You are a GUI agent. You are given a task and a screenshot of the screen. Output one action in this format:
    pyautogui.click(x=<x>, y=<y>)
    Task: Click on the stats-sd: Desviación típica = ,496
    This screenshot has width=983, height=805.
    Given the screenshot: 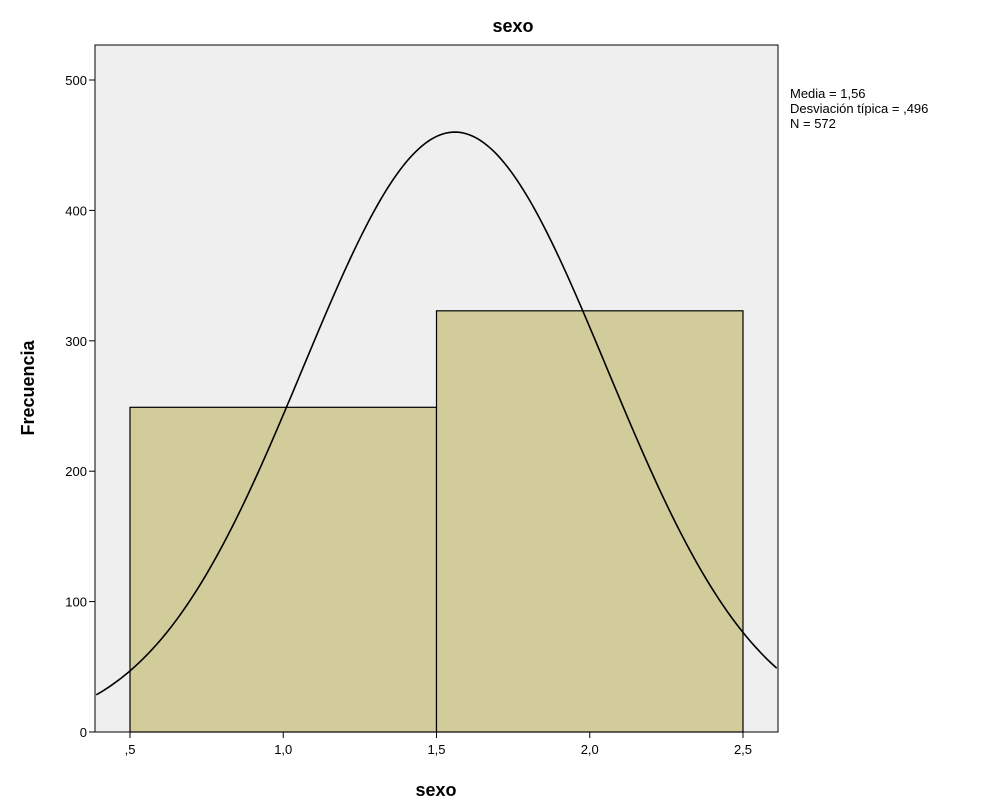 What is the action you would take?
    pyautogui.click(x=859, y=108)
    